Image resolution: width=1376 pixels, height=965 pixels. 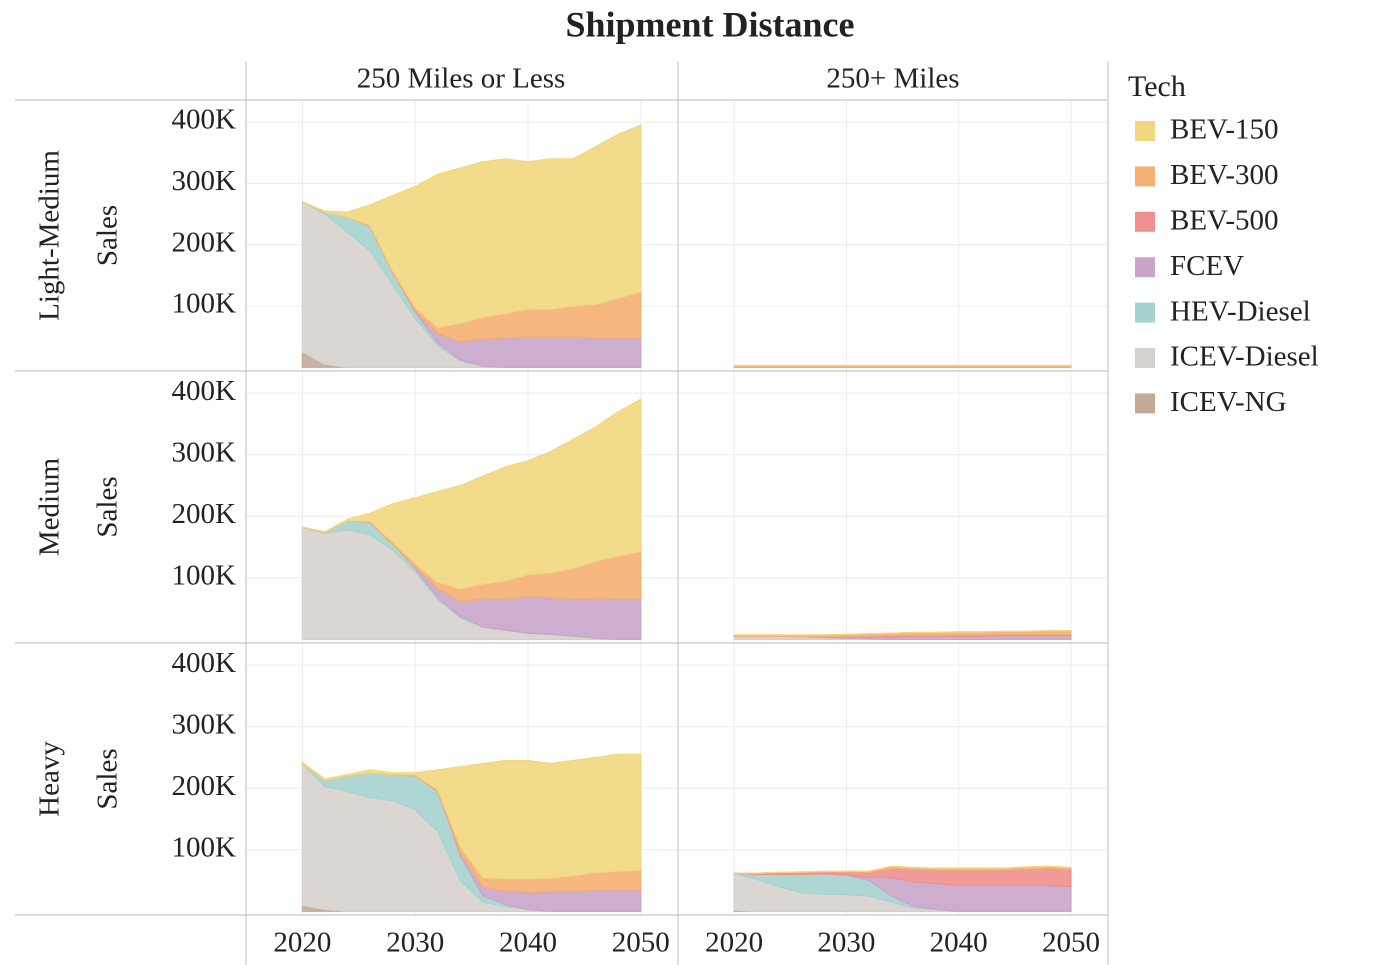 What do you see at coordinates (1224, 220) in the screenshot?
I see `legend-label: BEV-500` at bounding box center [1224, 220].